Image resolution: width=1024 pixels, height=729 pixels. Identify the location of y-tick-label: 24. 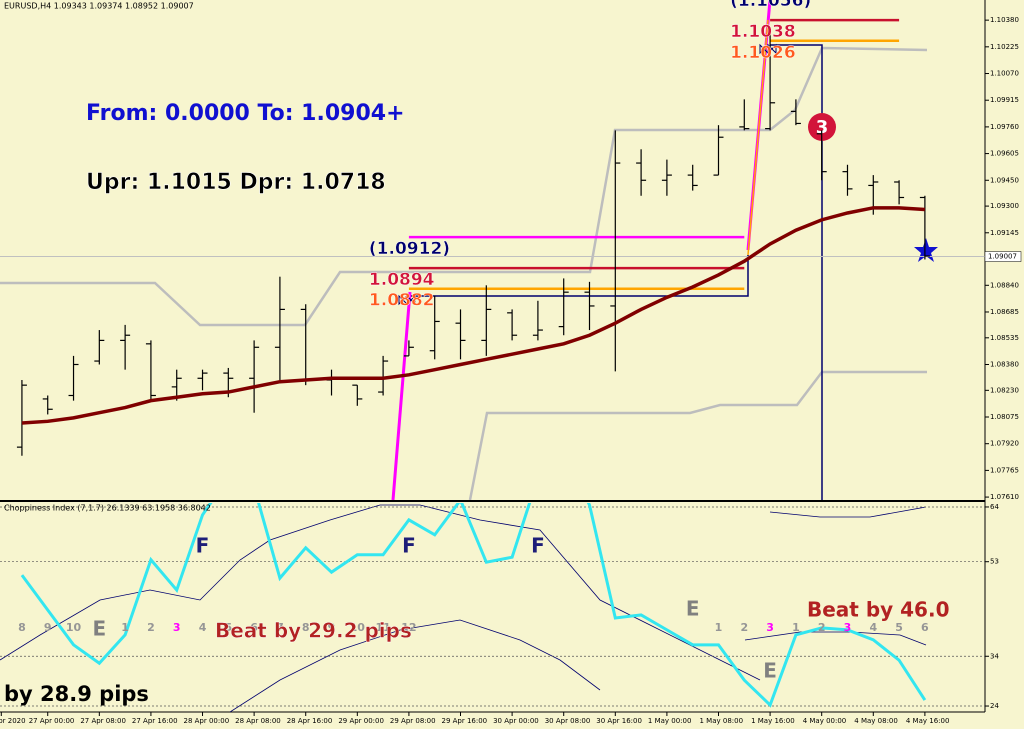
(994, 706).